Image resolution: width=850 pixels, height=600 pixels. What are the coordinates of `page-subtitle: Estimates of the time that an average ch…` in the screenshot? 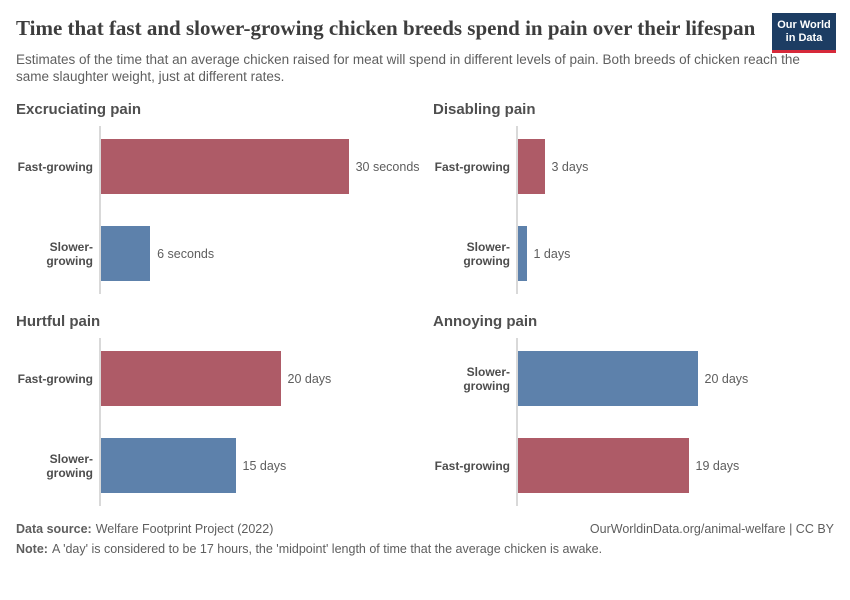 It's located at (408, 68).